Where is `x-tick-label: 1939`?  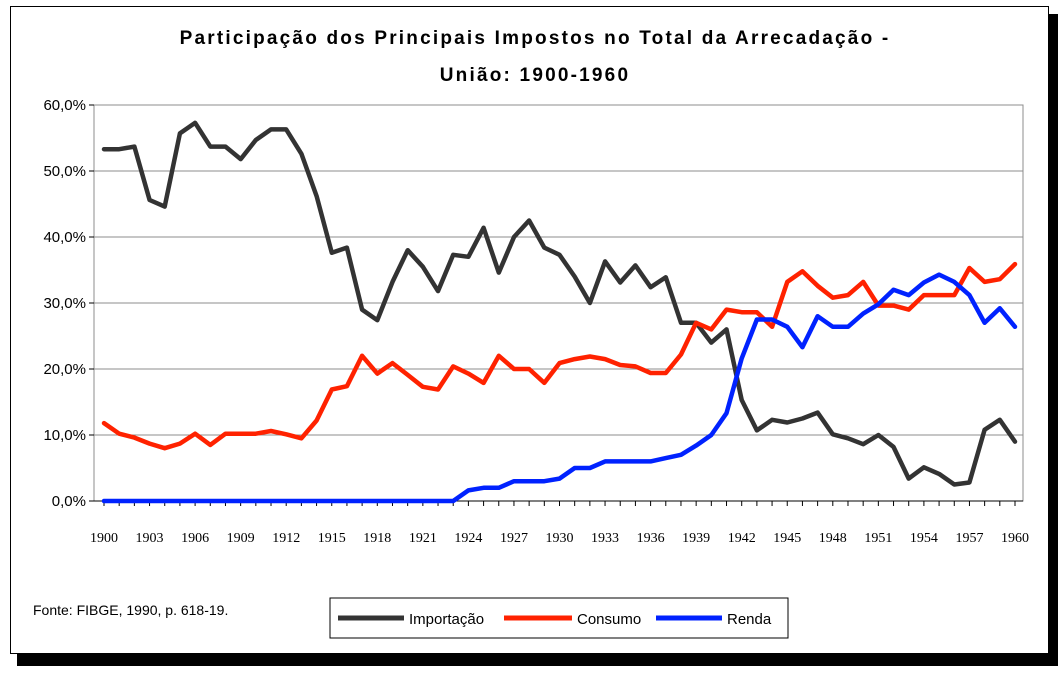 x-tick-label: 1939 is located at coordinates (696, 538).